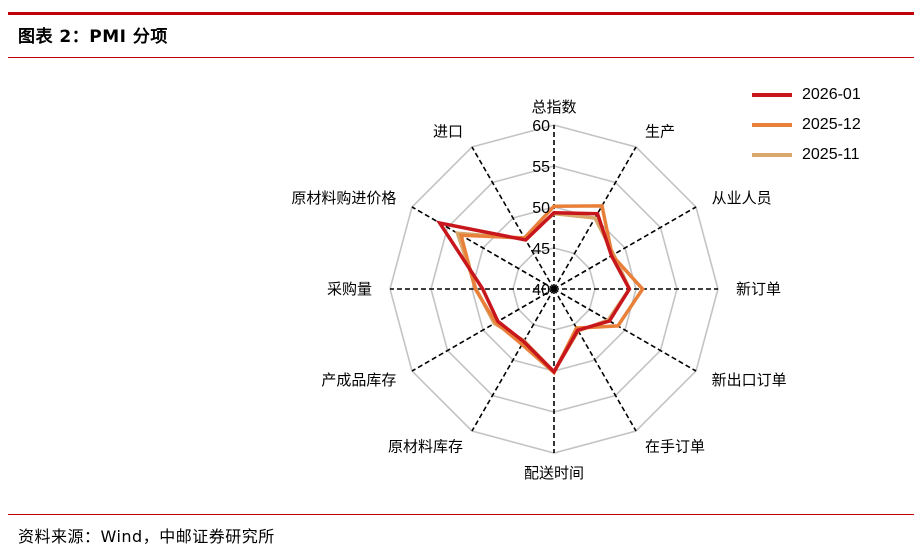 This screenshot has width=914, height=551. I want to click on legend-label: 2025-12, so click(831, 124).